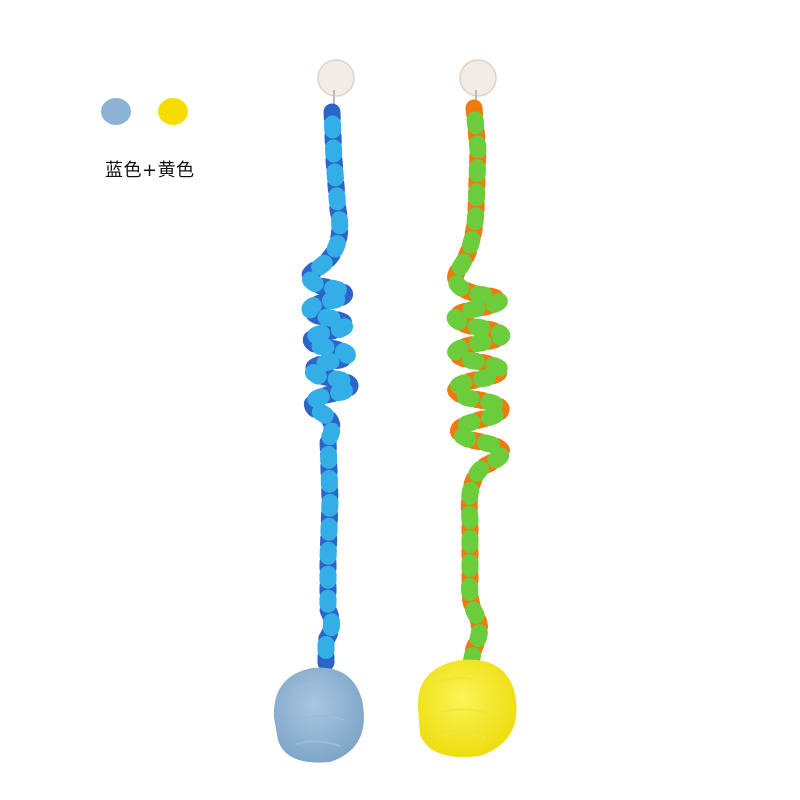 This screenshot has width=800, height=800. Describe the element at coordinates (150, 170) in the screenshot. I see `color-option-label: 蓝色+黄色` at that location.